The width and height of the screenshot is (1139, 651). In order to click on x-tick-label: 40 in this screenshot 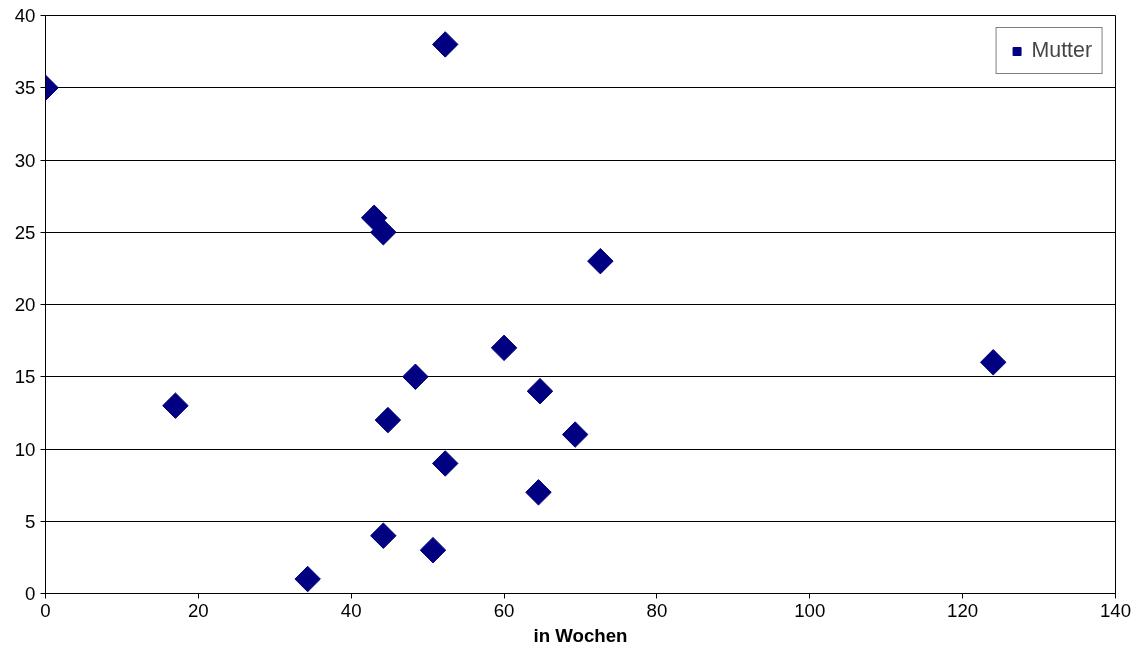, I will do `click(351, 610)`.